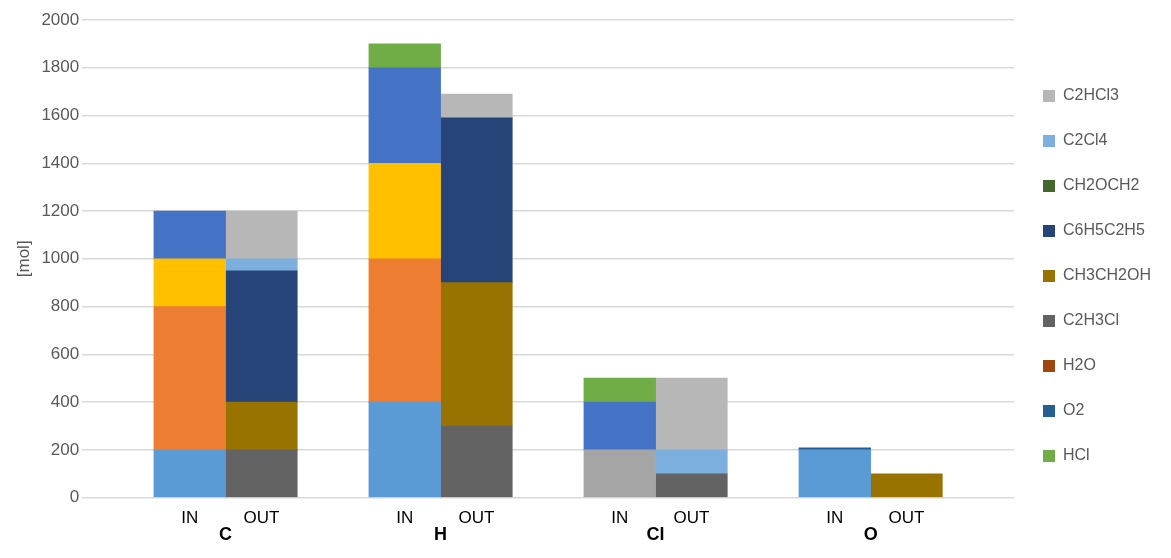  What do you see at coordinates (60, 210) in the screenshot?
I see `y-tick-label: 1200` at bounding box center [60, 210].